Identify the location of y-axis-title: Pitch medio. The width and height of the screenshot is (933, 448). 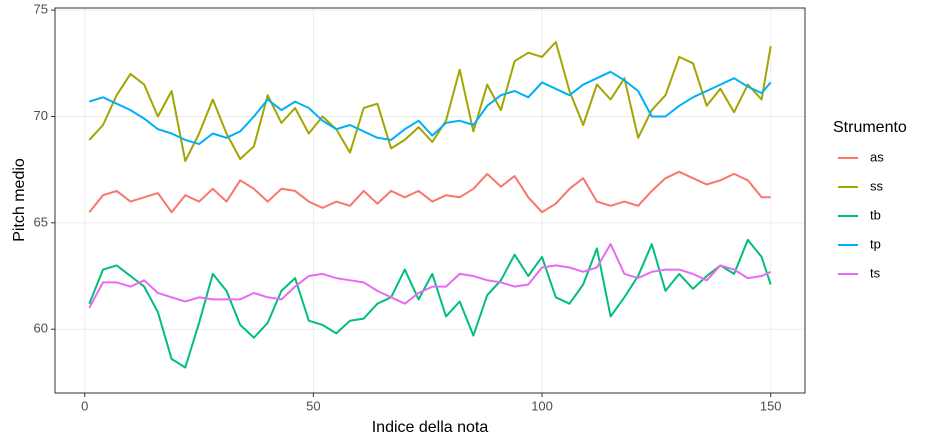
(19, 200).